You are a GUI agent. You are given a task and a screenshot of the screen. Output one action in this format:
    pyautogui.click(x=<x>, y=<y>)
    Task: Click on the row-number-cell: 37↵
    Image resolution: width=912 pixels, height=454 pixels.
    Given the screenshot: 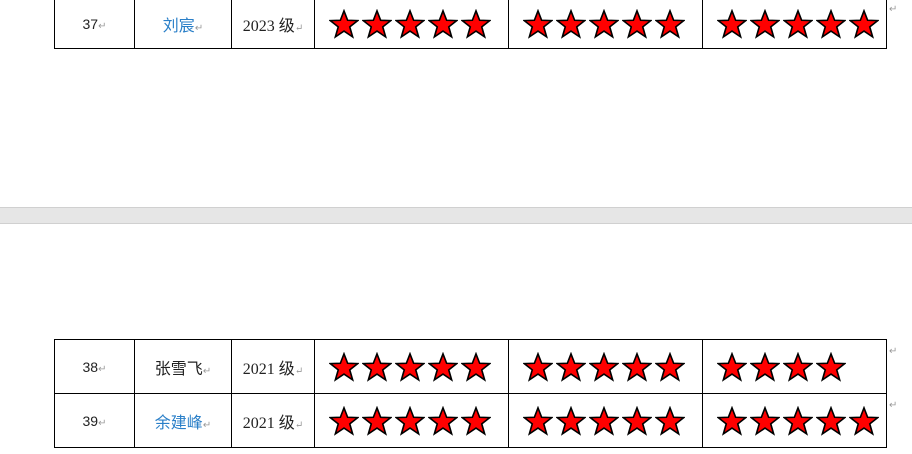 What is the action you would take?
    pyautogui.click(x=94, y=24)
    